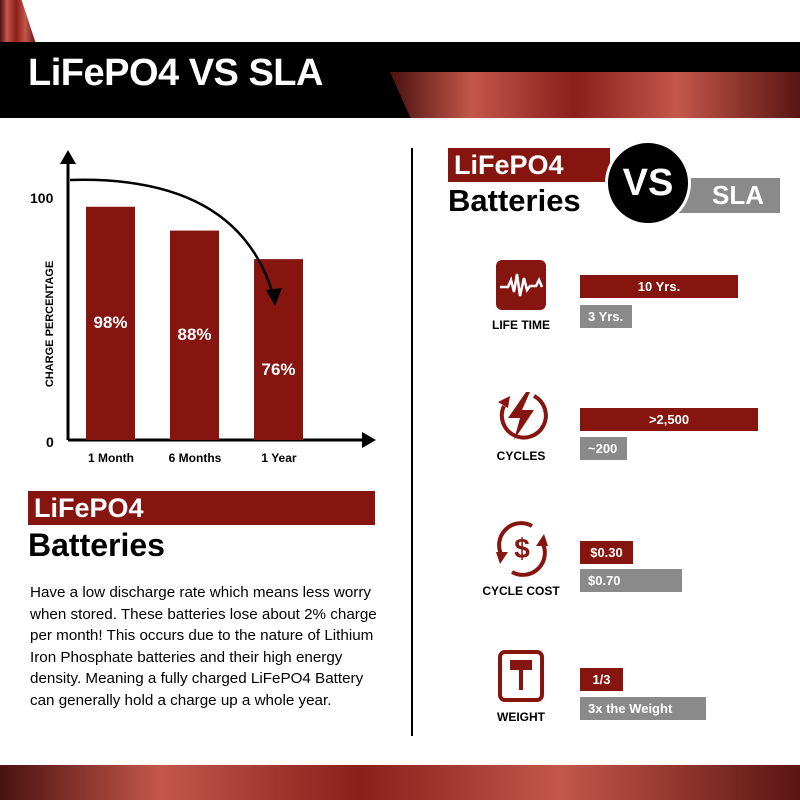  What do you see at coordinates (521, 717) in the screenshot?
I see `metric-label: WEIGHT` at bounding box center [521, 717].